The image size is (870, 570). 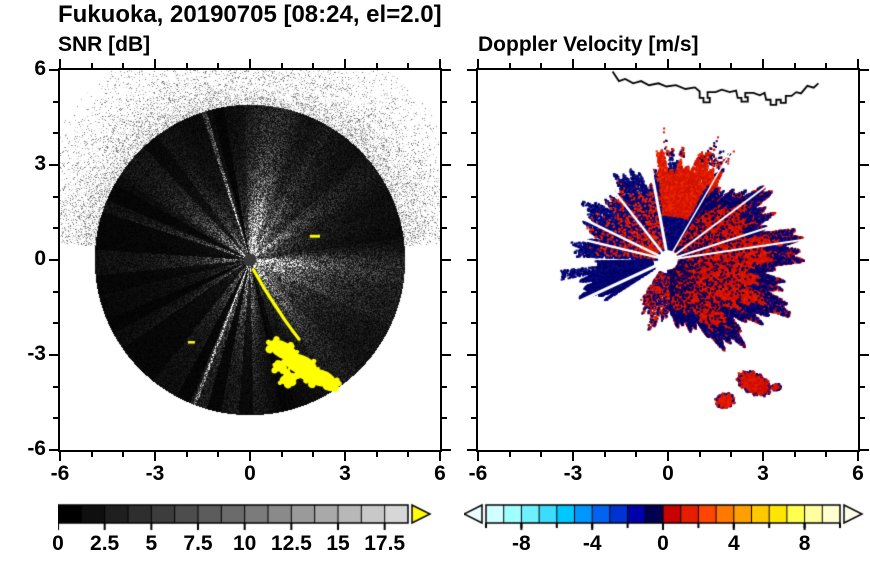 What do you see at coordinates (104, 44) in the screenshot?
I see `snr-panel-title: SNR [dB]` at bounding box center [104, 44].